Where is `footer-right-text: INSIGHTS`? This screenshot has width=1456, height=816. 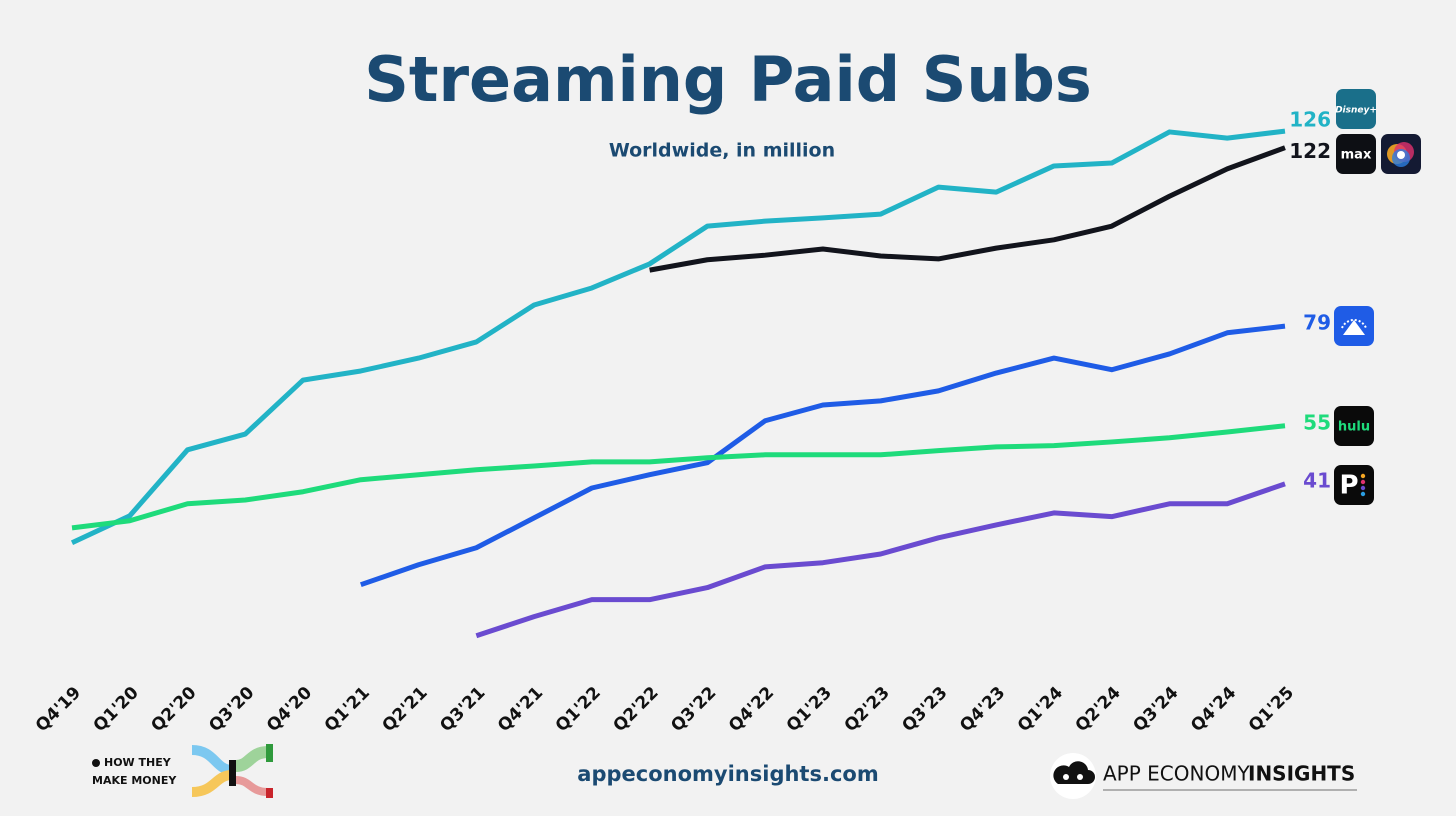 footer-right-text: INSIGHTS is located at coordinates (1301, 774).